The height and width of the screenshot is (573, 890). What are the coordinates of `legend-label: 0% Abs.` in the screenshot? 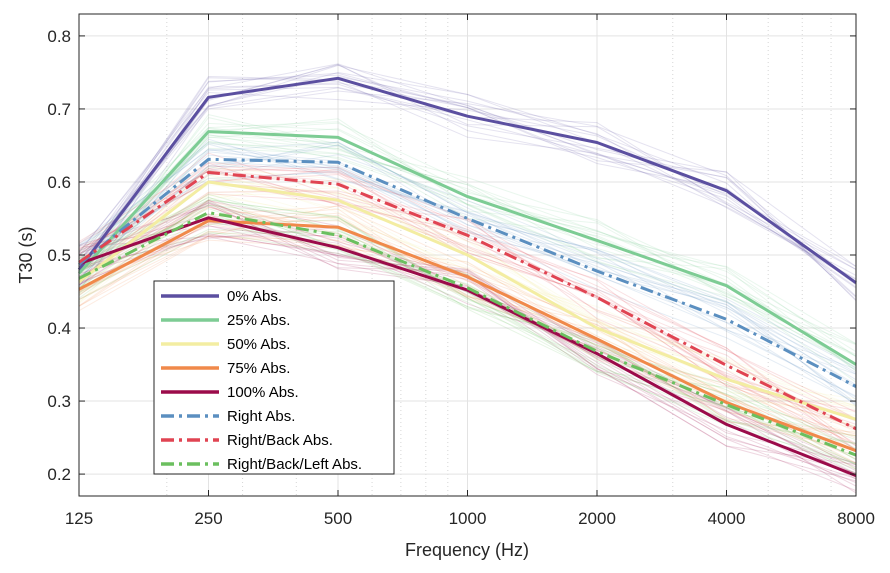 It's located at (254, 296).